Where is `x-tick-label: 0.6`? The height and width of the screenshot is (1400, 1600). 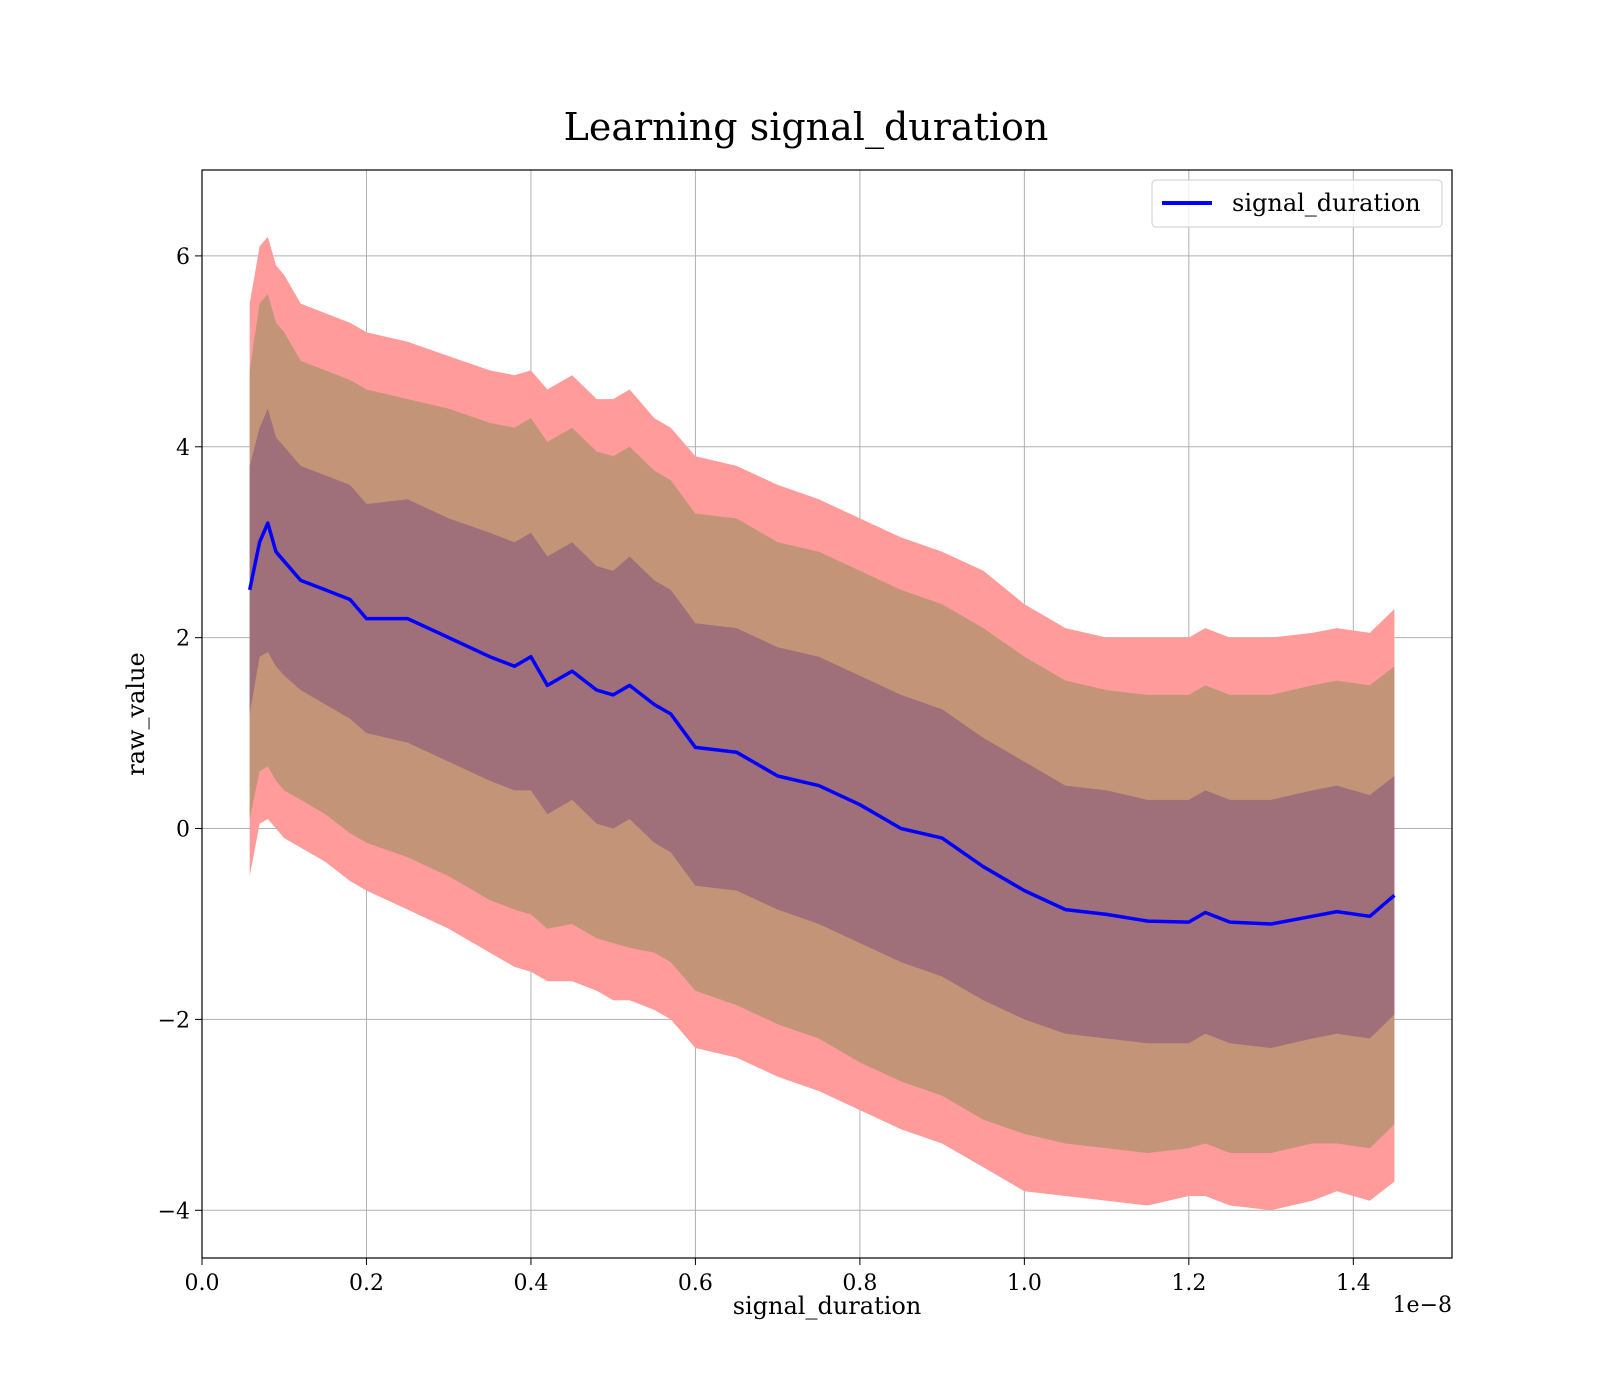 x-tick-label: 0.6 is located at coordinates (695, 1283).